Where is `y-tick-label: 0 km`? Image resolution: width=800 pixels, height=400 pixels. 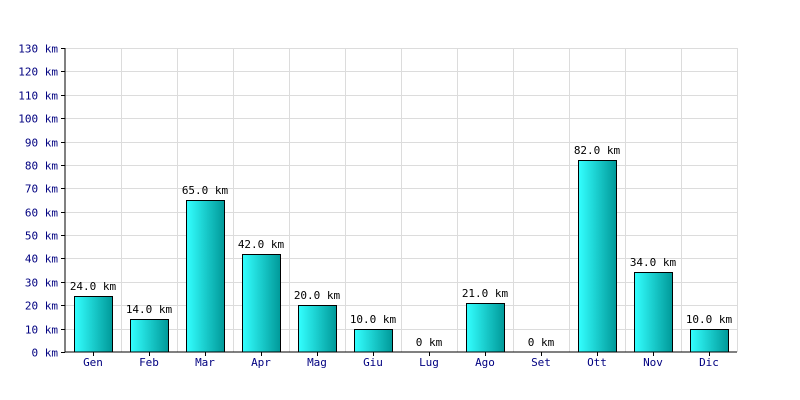
y-tick-label: 0 km is located at coordinates (45, 353).